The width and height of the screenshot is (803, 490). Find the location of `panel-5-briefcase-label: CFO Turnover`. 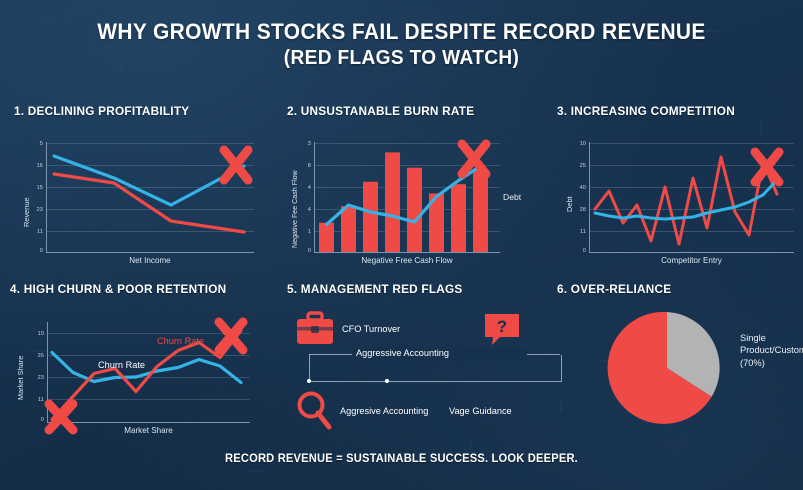

panel-5-briefcase-label: CFO Turnover is located at coordinates (371, 329).